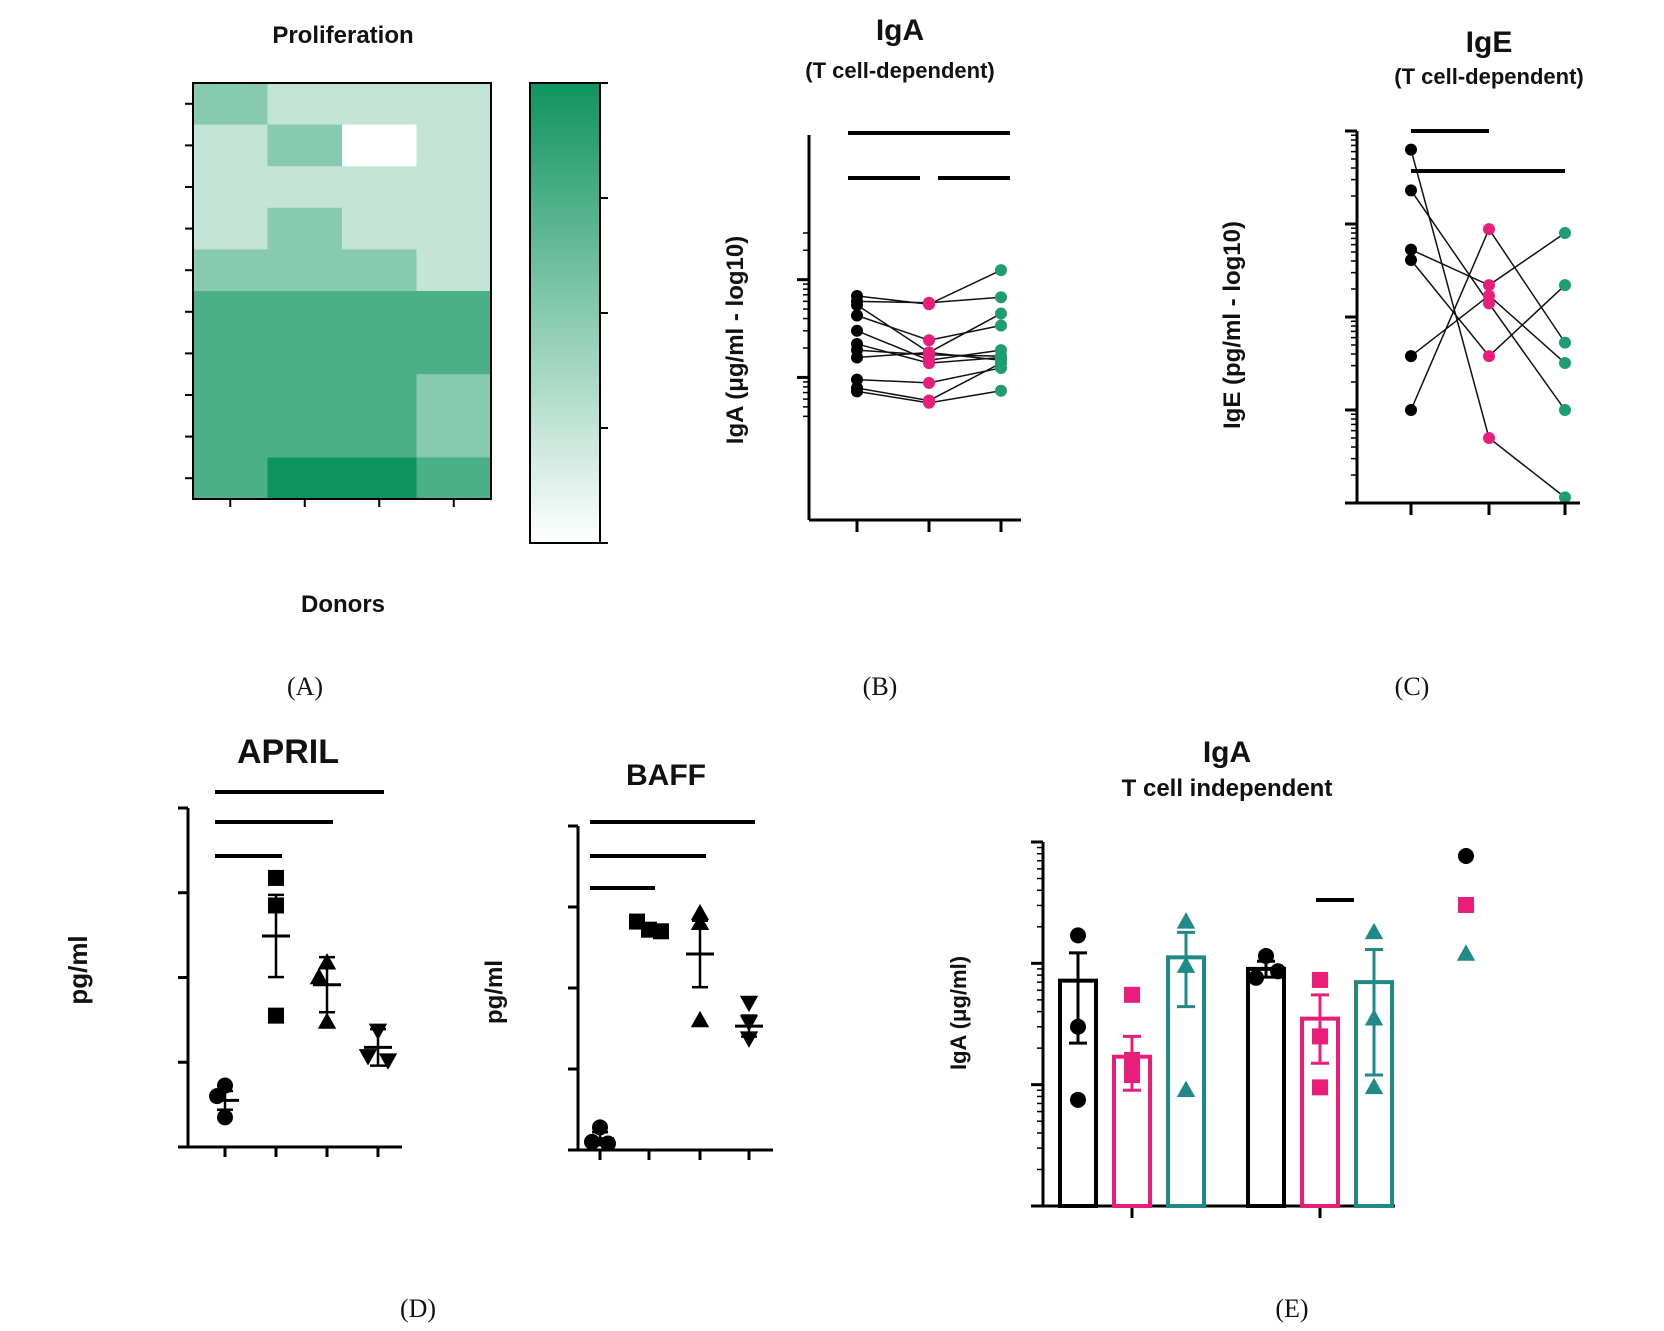  What do you see at coordinates (1412, 686) in the screenshot?
I see `panel-label-c: (C)` at bounding box center [1412, 686].